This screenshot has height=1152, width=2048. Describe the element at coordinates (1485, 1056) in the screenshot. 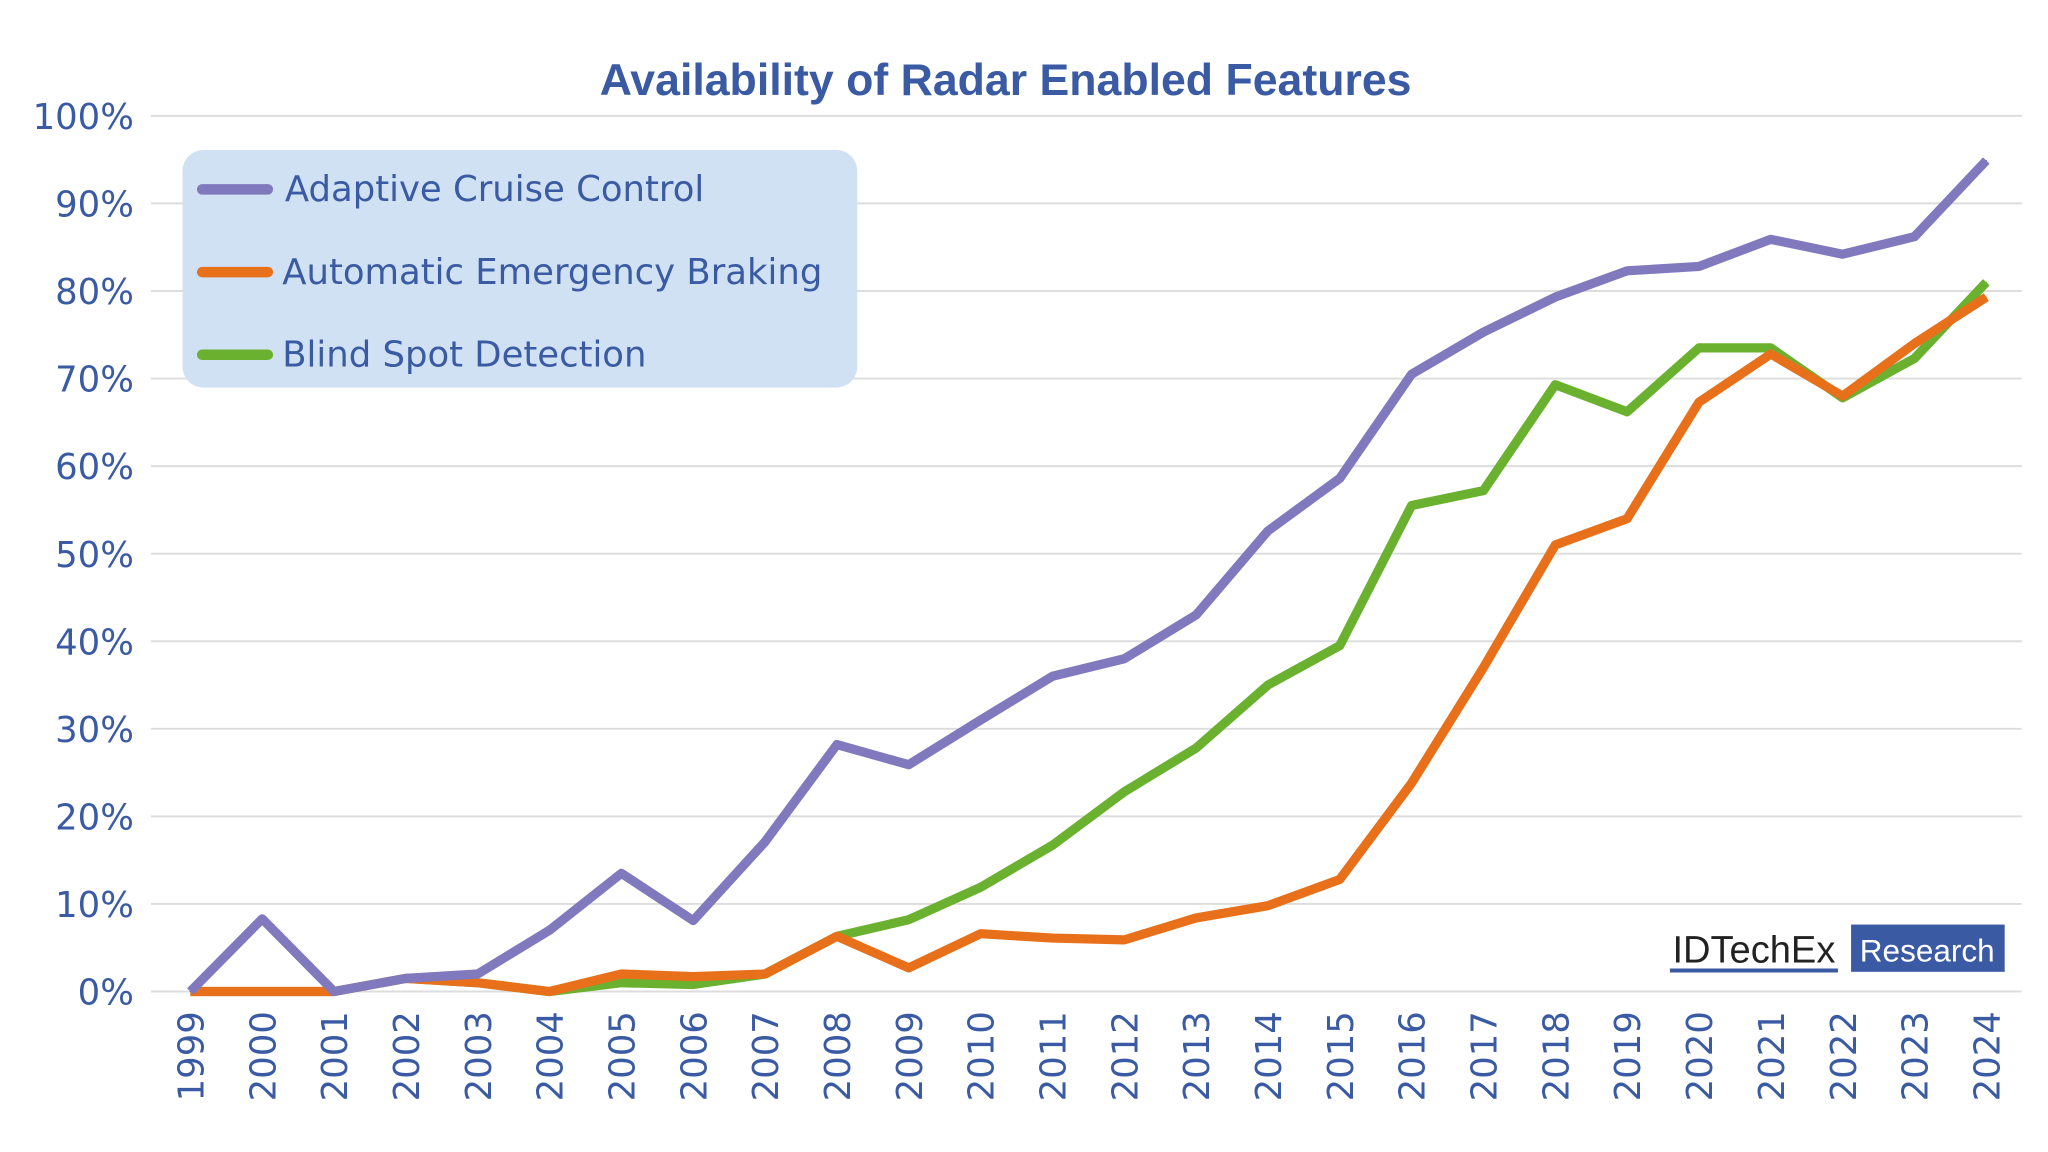

I see `x-tick-label: 2017` at that location.